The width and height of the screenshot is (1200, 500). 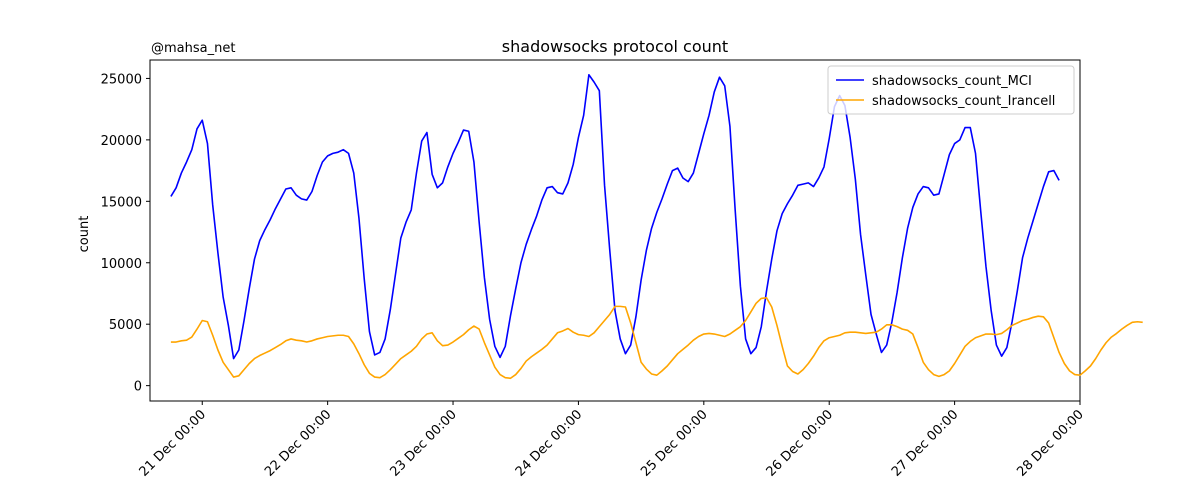 I want to click on y-tick-label: 15000, so click(x=121, y=202).